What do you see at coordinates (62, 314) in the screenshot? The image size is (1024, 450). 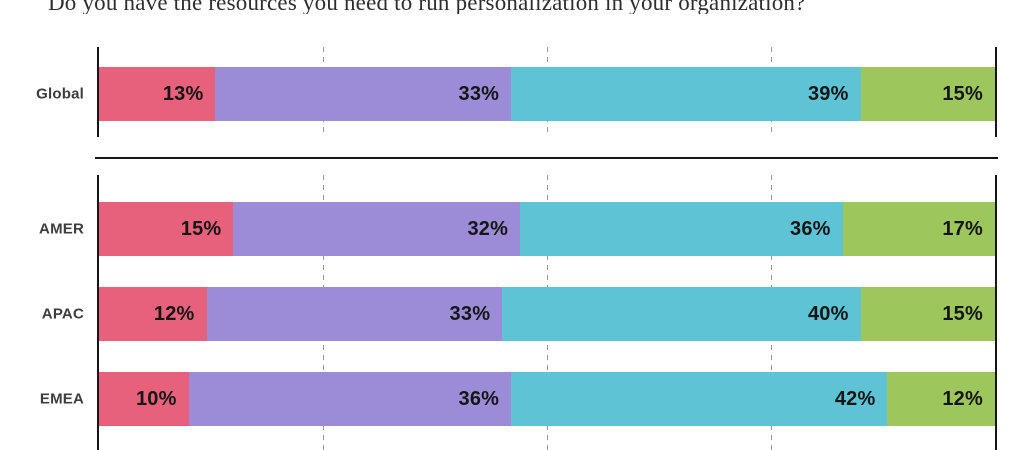 I see `category-label: APAC` at bounding box center [62, 314].